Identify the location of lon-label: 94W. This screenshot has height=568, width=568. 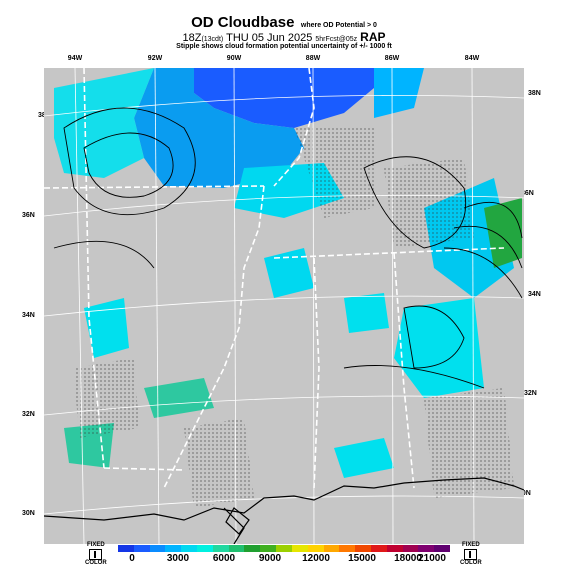
(75, 58).